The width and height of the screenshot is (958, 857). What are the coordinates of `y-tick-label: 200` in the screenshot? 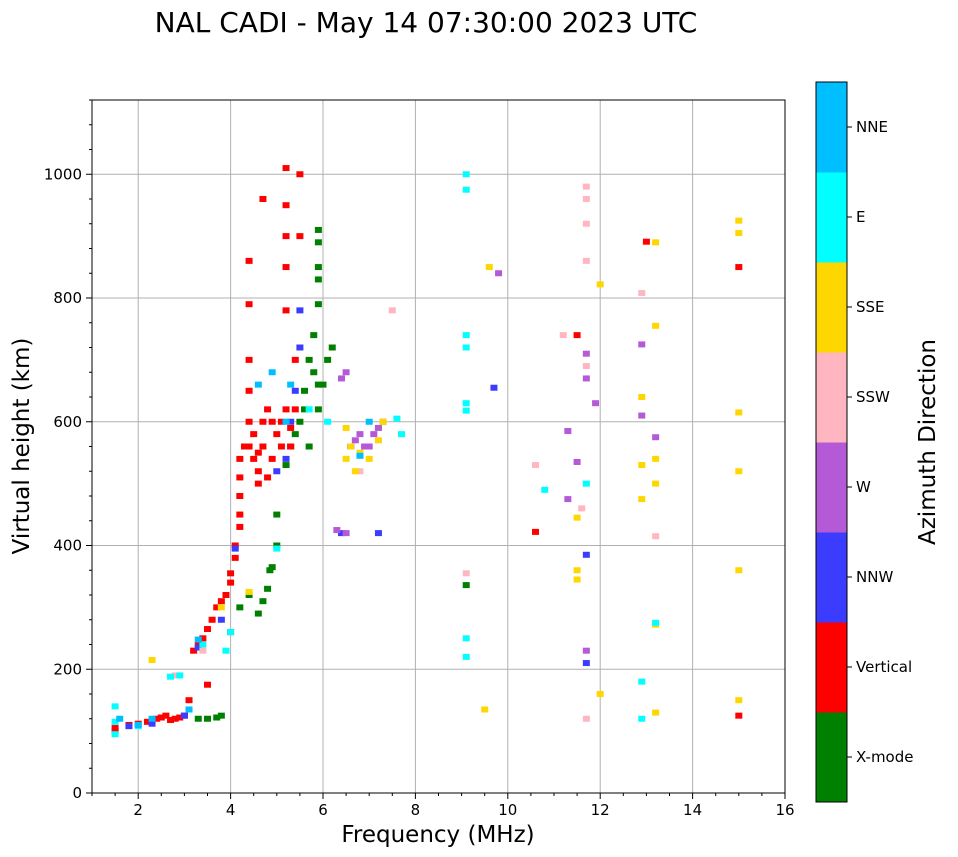 It's located at (67, 669).